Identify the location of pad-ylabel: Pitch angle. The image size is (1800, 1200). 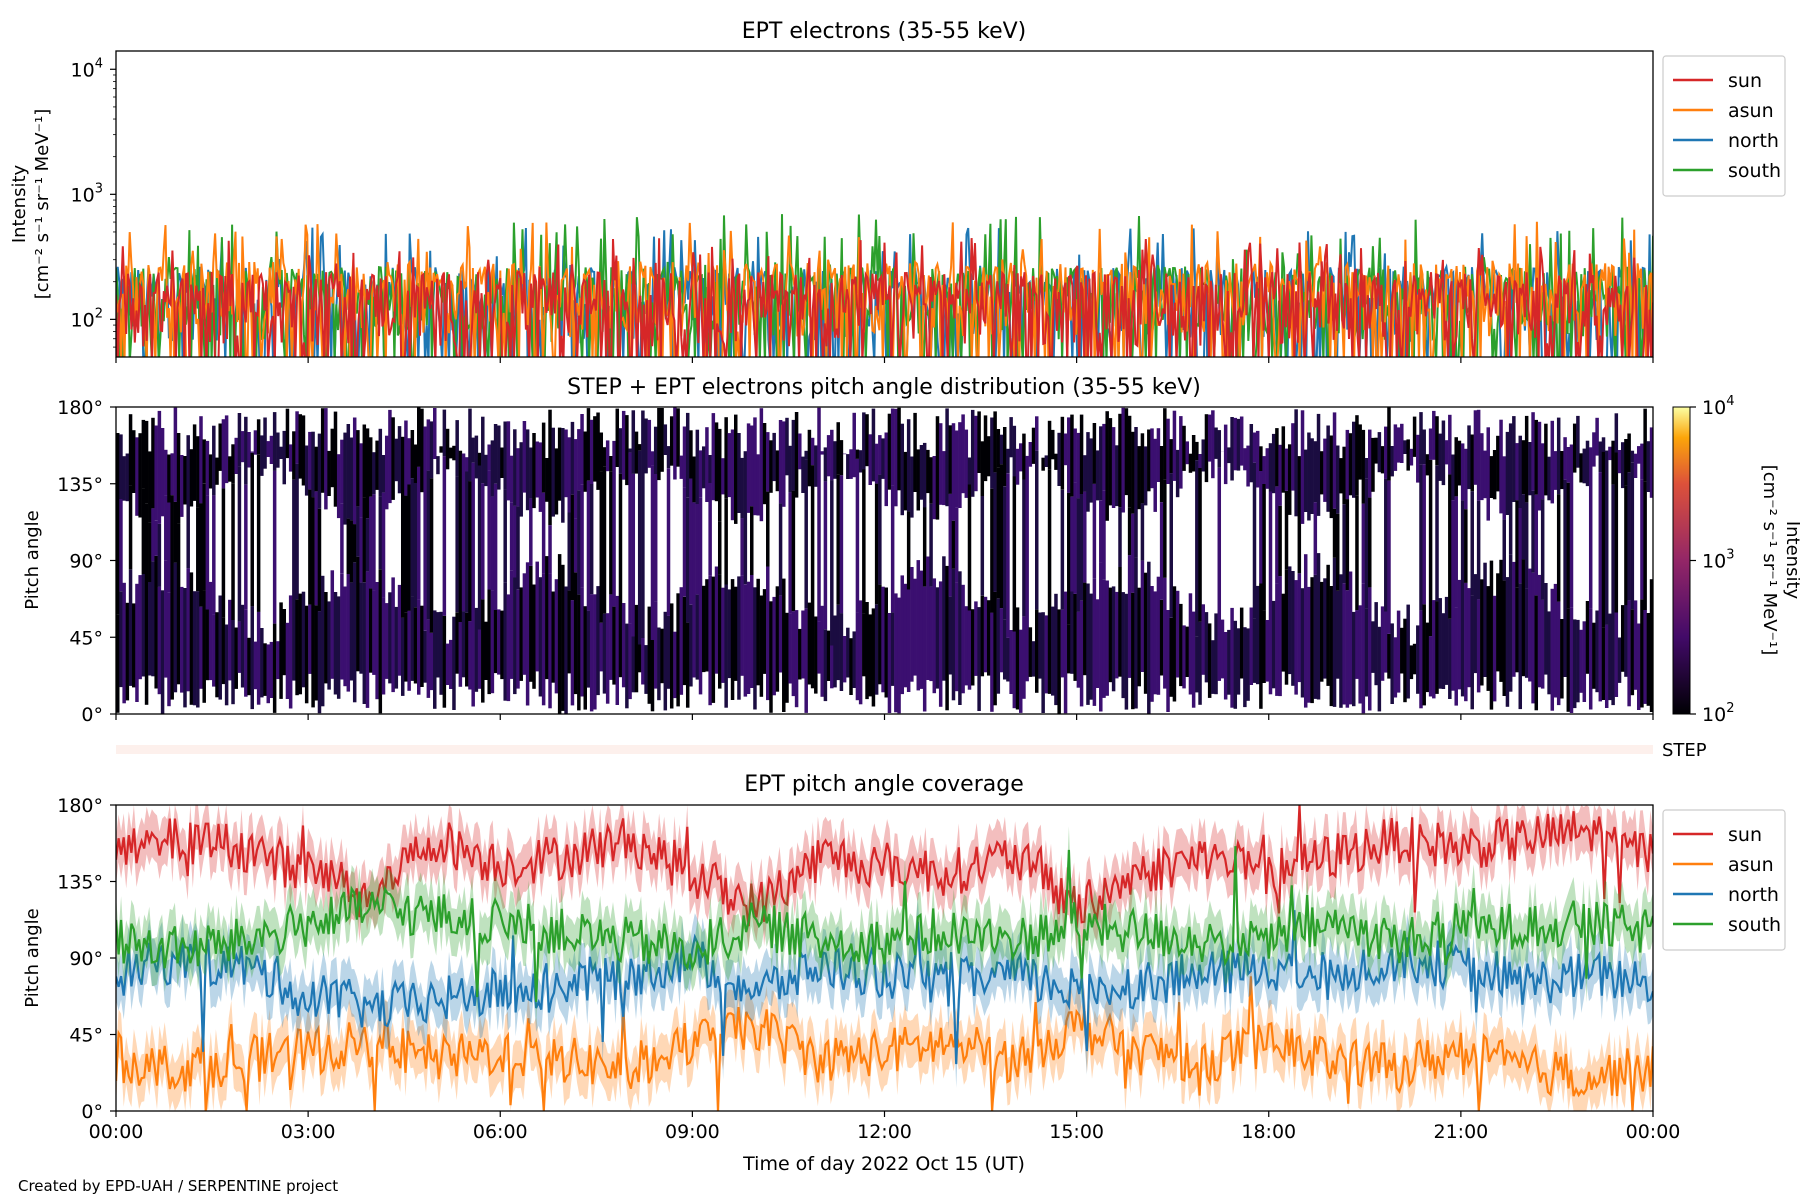
(32, 559).